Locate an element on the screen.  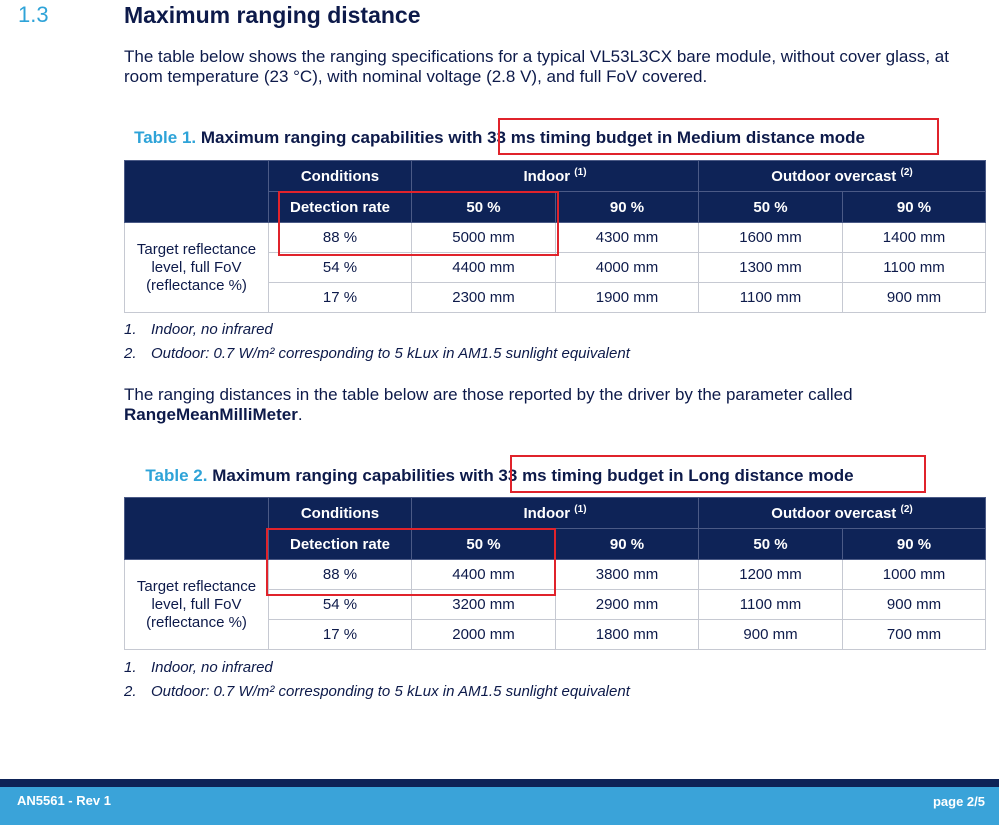
table1-header-outdoor-50: 50 % is located at coordinates (770, 207).